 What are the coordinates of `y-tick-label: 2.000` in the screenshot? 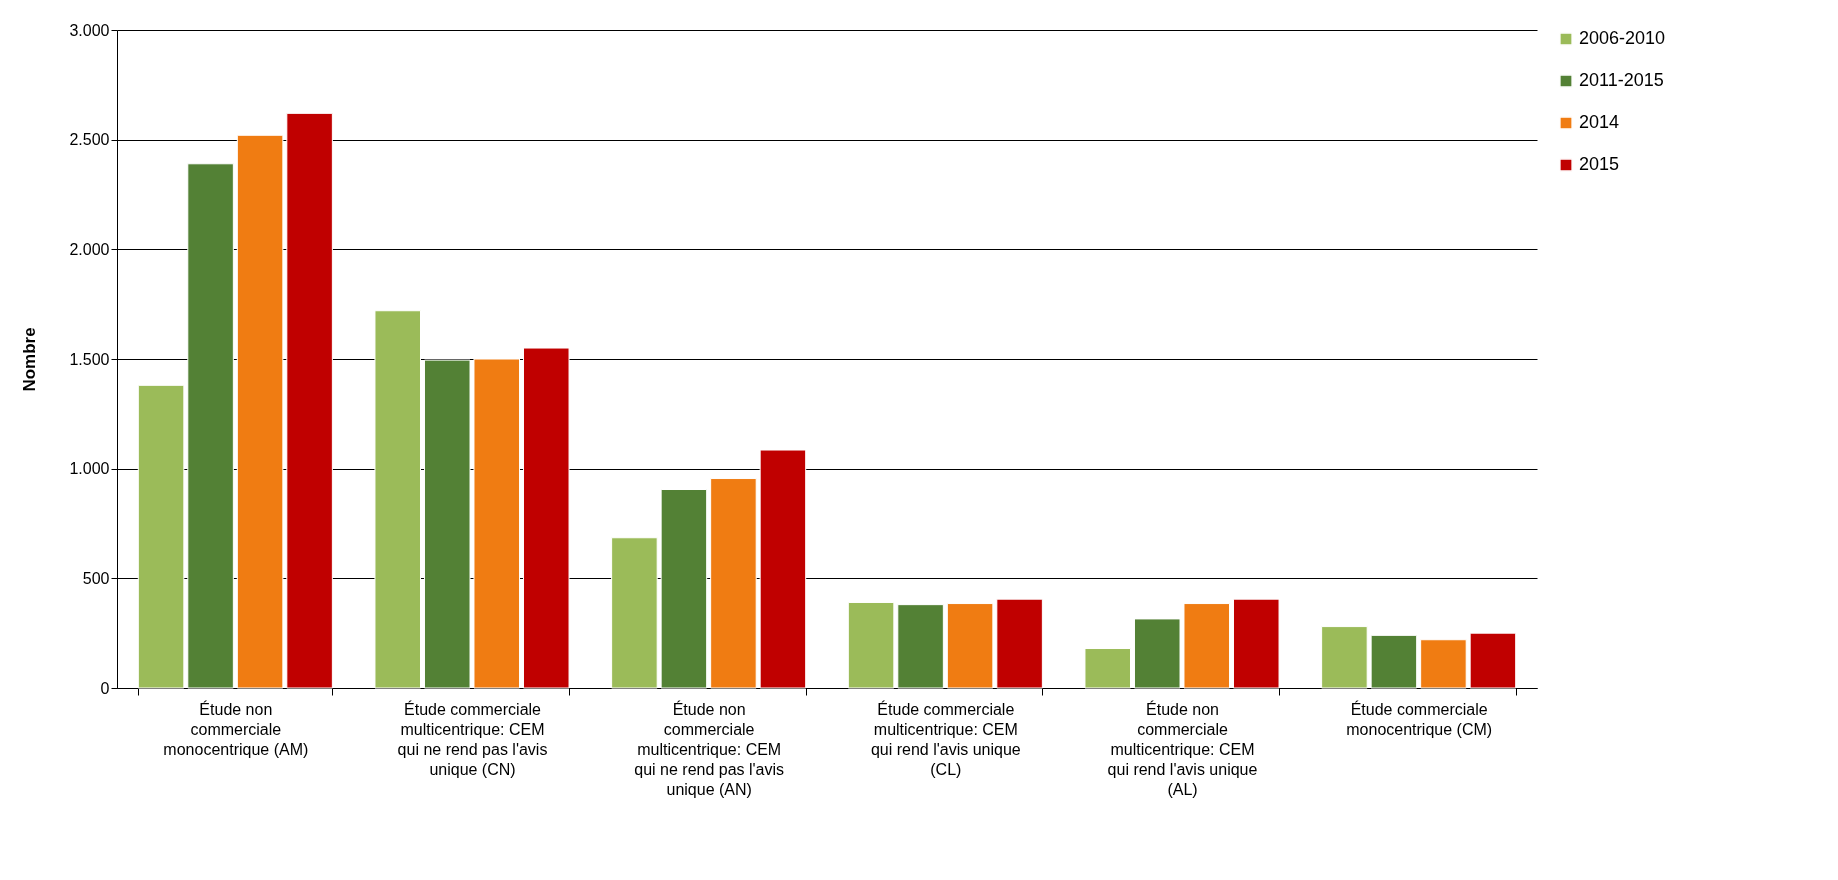 It's located at (89, 249).